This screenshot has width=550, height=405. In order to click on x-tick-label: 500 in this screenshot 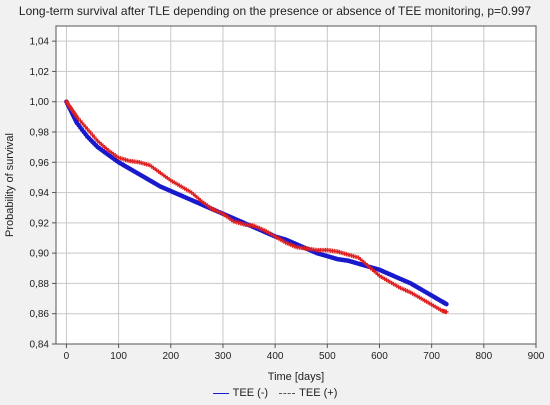, I will do `click(327, 356)`.